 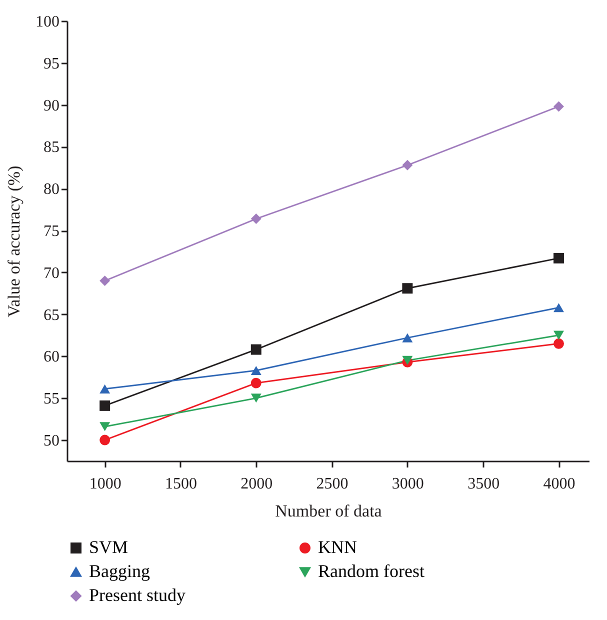 What do you see at coordinates (48, 22) in the screenshot?
I see `y-tick-label: 100` at bounding box center [48, 22].